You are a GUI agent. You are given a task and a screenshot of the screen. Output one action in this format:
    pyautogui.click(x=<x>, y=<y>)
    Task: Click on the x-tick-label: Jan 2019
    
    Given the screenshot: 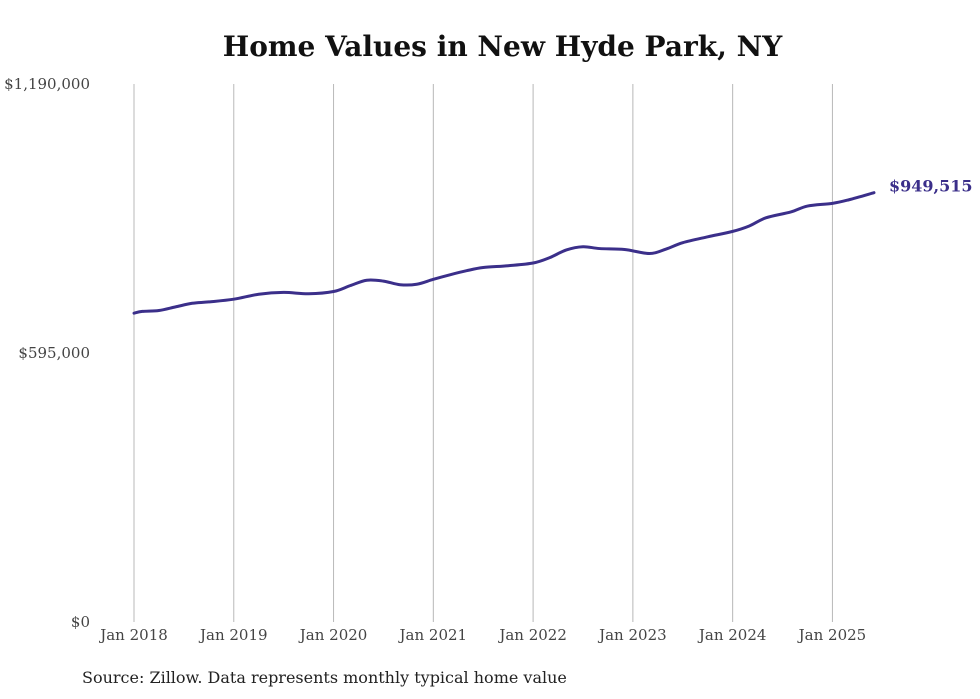 What is the action you would take?
    pyautogui.click(x=233, y=635)
    